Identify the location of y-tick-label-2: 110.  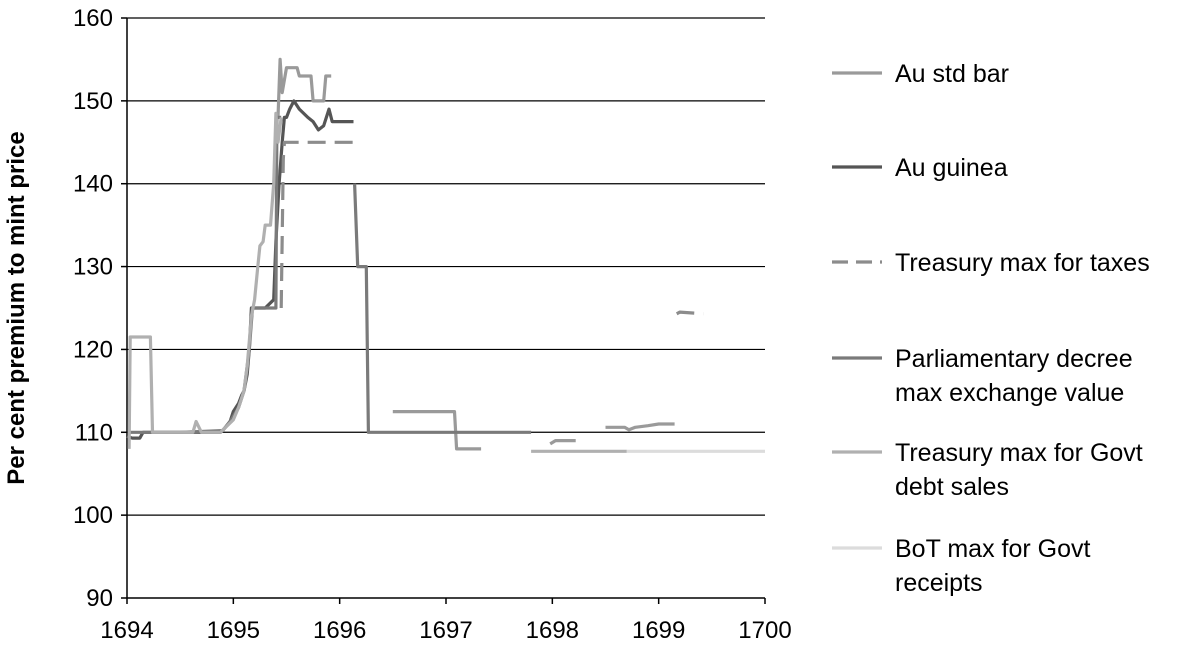
(94, 432).